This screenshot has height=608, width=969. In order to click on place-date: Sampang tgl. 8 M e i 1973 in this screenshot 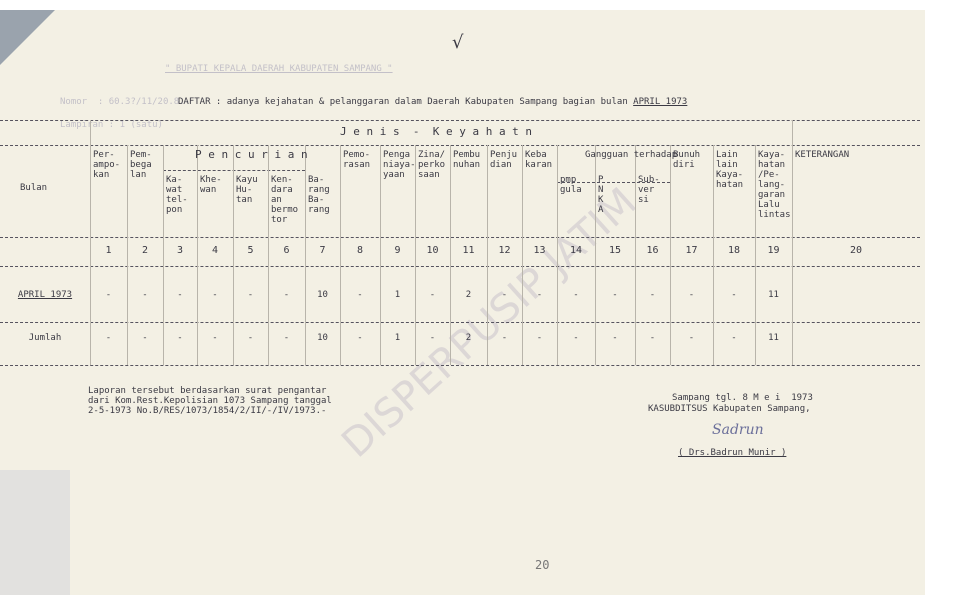, I will do `click(742, 398)`.